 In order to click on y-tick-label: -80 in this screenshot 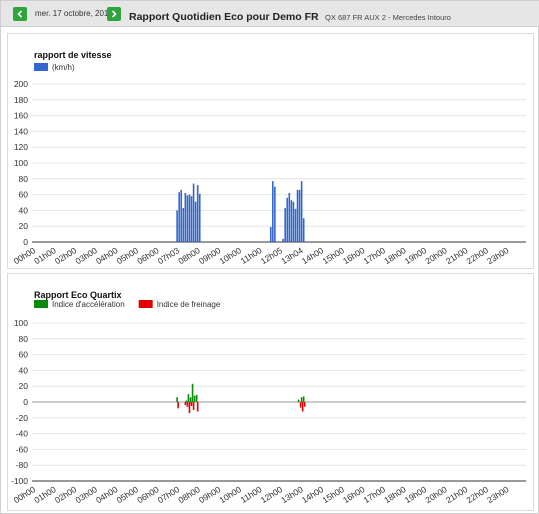, I will do `click(22, 465)`.